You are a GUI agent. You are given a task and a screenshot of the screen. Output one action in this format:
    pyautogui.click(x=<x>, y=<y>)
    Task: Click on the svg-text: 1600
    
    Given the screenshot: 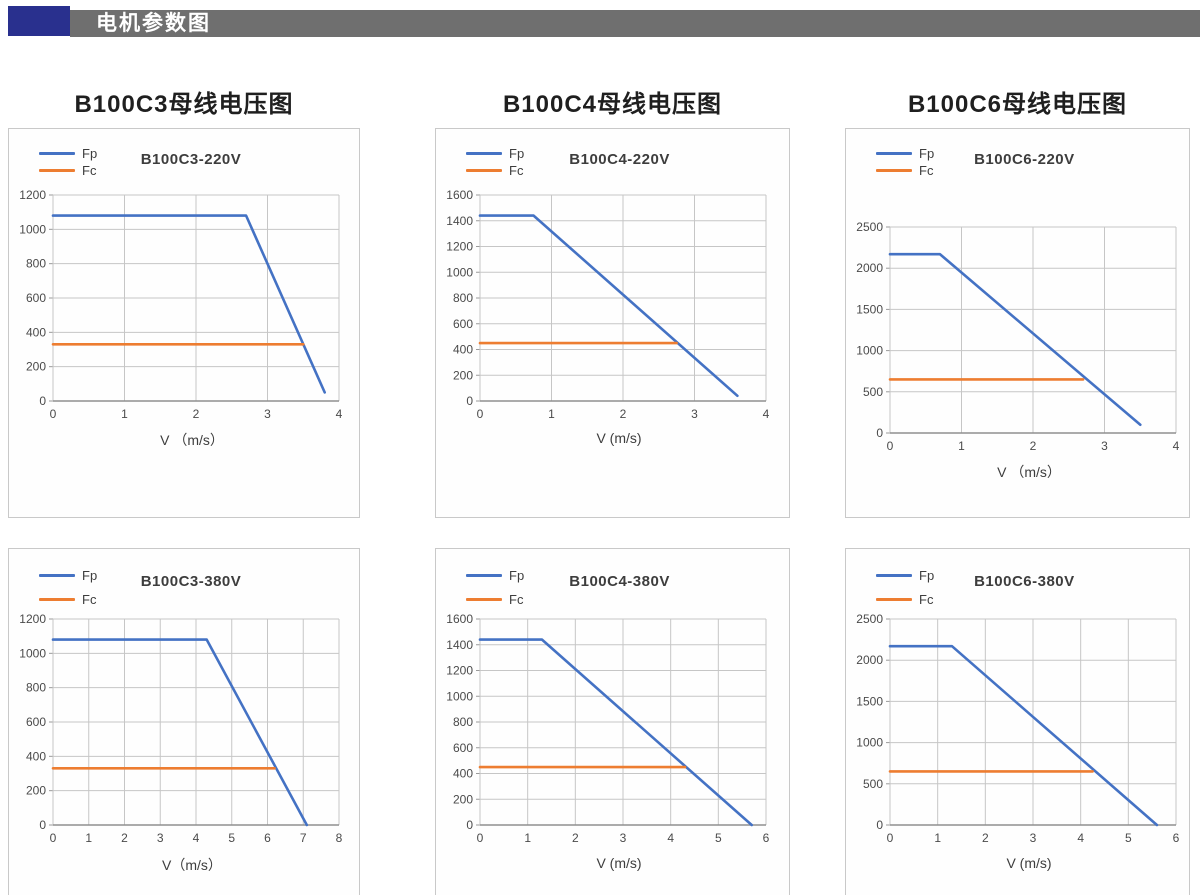 What is the action you would take?
    pyautogui.click(x=459, y=619)
    